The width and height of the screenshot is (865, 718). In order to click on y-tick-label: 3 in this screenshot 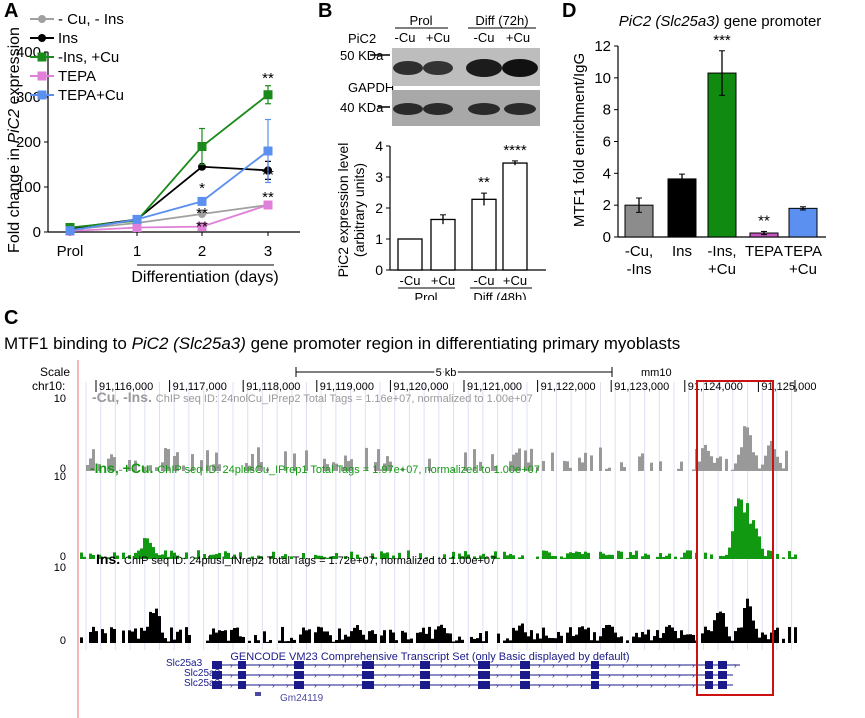, I will do `click(379, 177)`.